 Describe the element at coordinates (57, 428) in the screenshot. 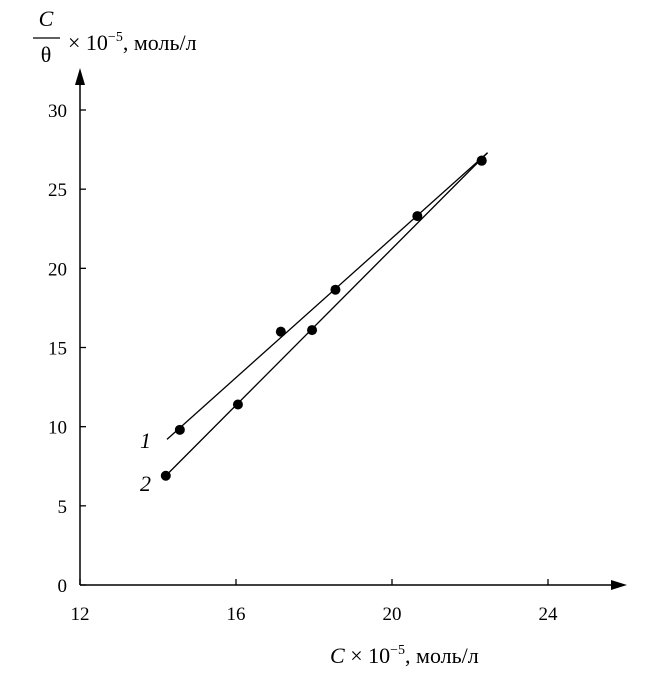

I see `y-tick-label: 10` at that location.